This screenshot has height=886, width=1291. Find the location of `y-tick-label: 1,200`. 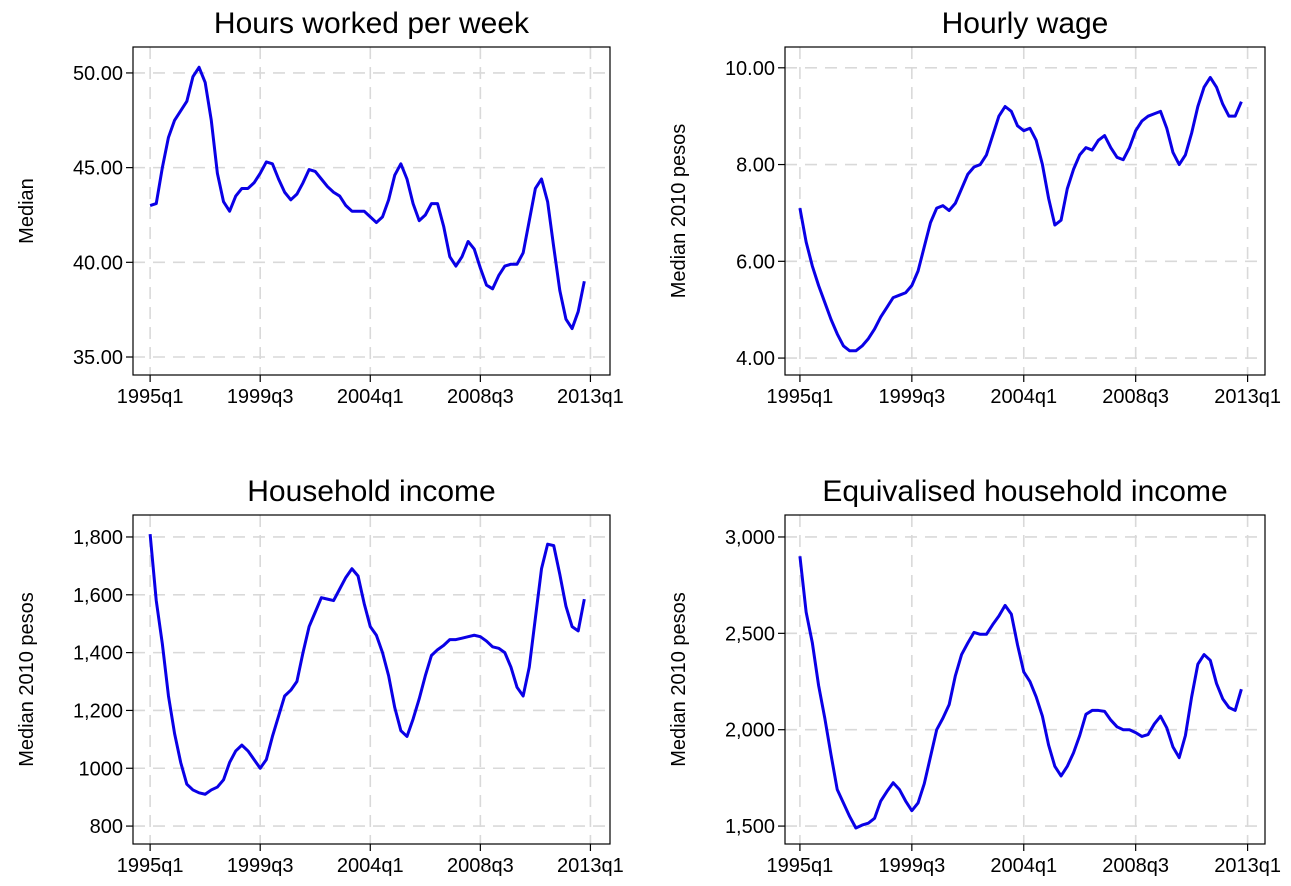

y-tick-label: 1,200 is located at coordinates (98, 711).